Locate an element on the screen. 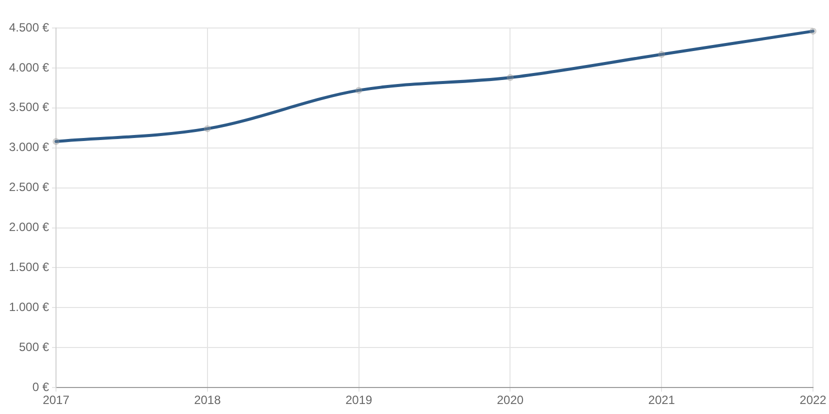  y-tick-label: 4.500 € is located at coordinates (29, 27).